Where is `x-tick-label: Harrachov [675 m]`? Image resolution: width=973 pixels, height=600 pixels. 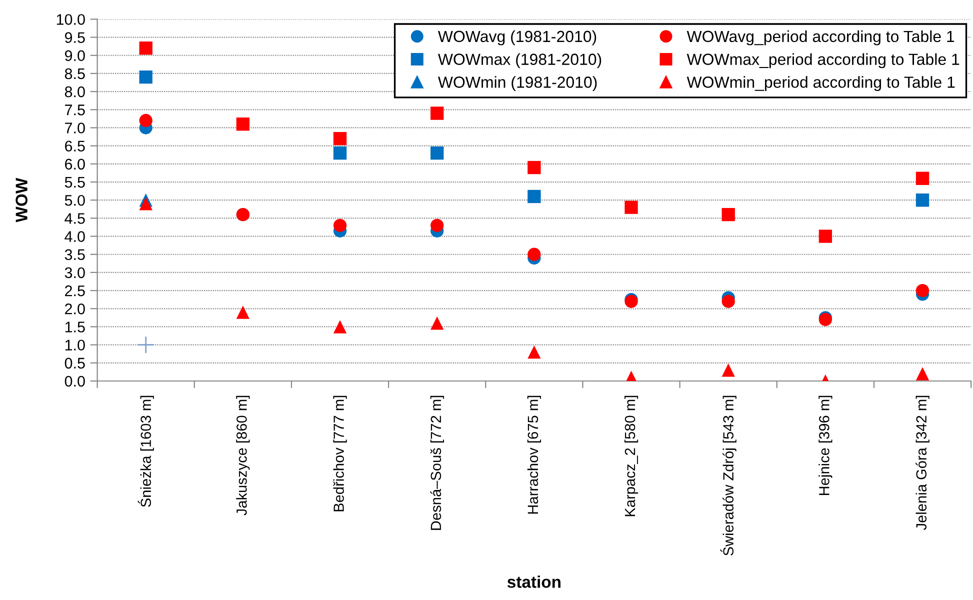 x-tick-label: Harrachov [675 m] is located at coordinates (534, 455).